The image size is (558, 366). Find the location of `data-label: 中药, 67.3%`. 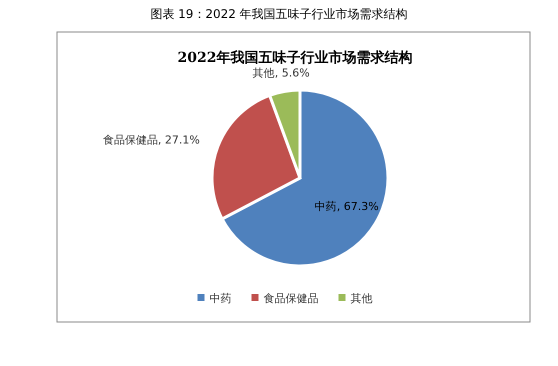

data-label: 中药, 67.3% is located at coordinates (346, 207).